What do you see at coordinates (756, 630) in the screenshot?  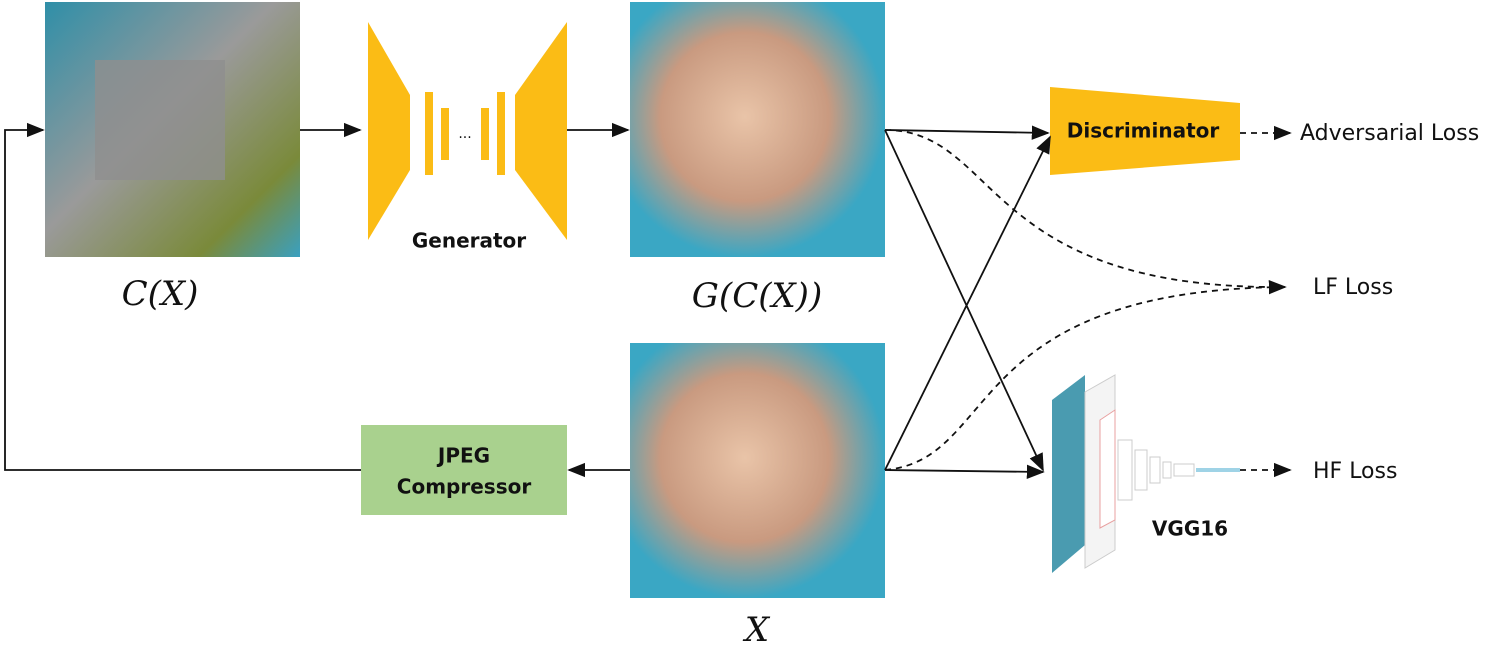 I see `original-label: X` at bounding box center [756, 630].